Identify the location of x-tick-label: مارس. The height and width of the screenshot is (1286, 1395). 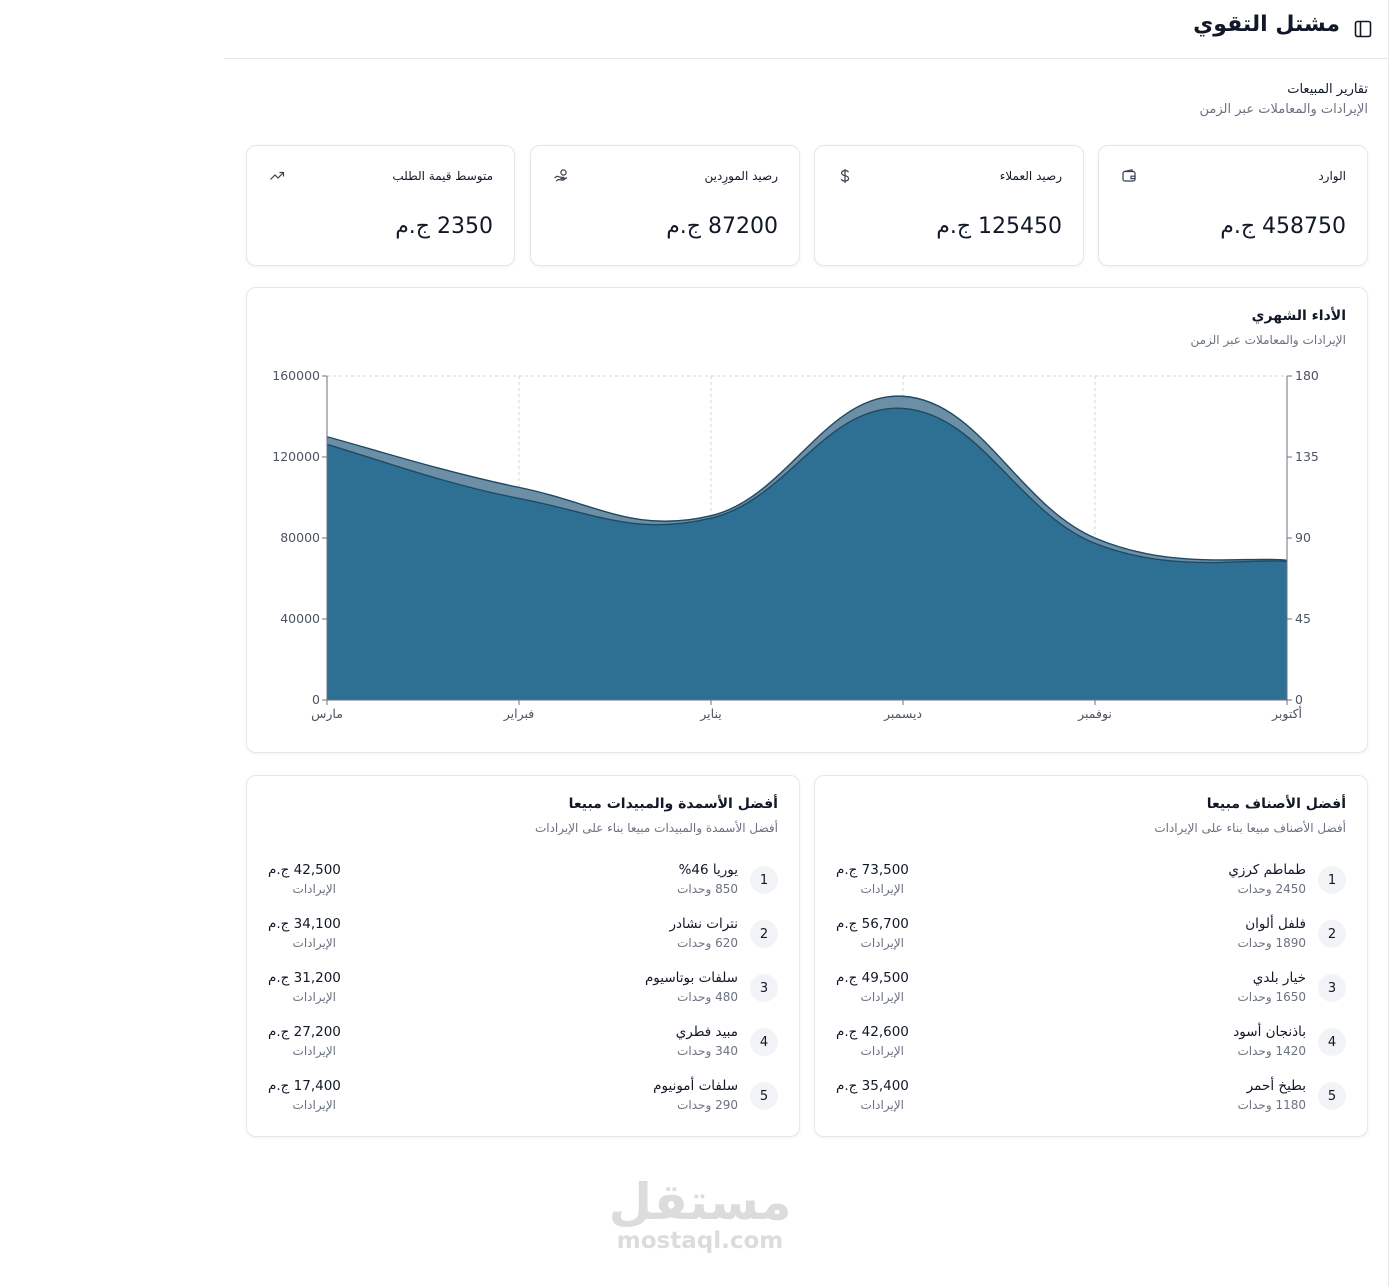
(327, 714).